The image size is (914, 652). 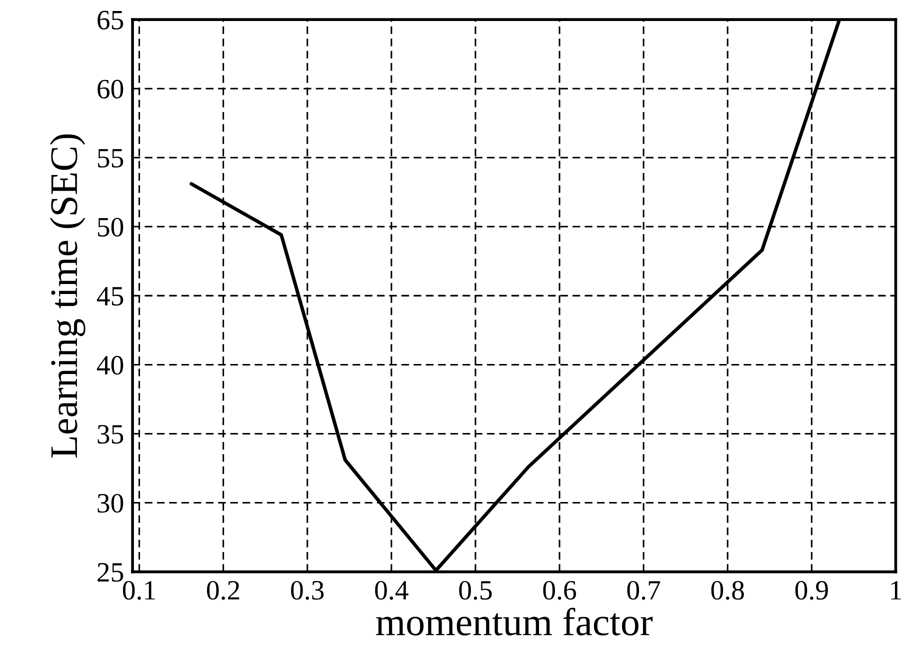 I want to click on x-tick-label: 0.4, so click(x=391, y=590).